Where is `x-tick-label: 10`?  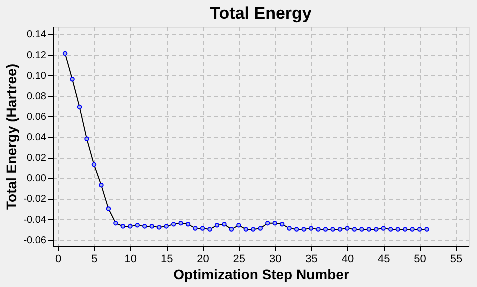 x-tick-label: 10 is located at coordinates (131, 260).